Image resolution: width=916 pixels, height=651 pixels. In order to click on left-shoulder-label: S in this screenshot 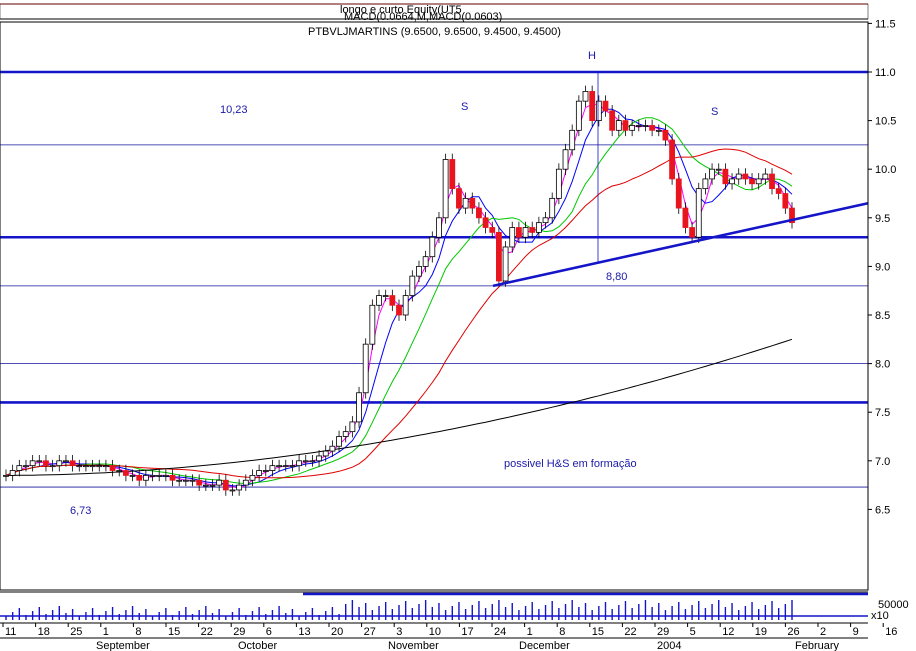, I will do `click(464, 107)`.